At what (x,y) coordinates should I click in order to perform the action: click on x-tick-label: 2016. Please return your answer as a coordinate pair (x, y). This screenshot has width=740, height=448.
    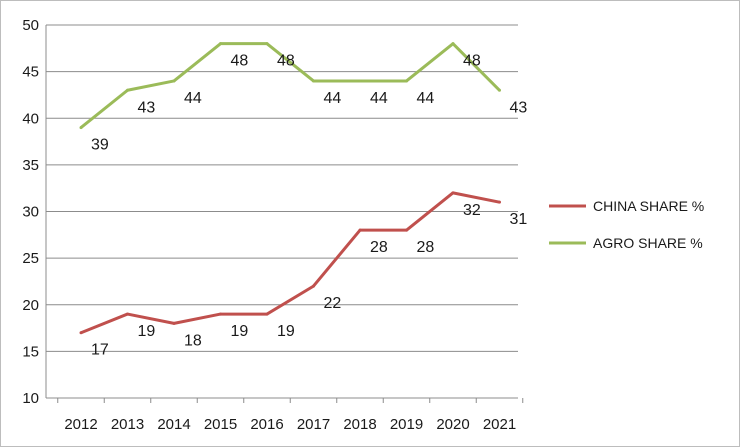
    Looking at the image, I should click on (266, 424).